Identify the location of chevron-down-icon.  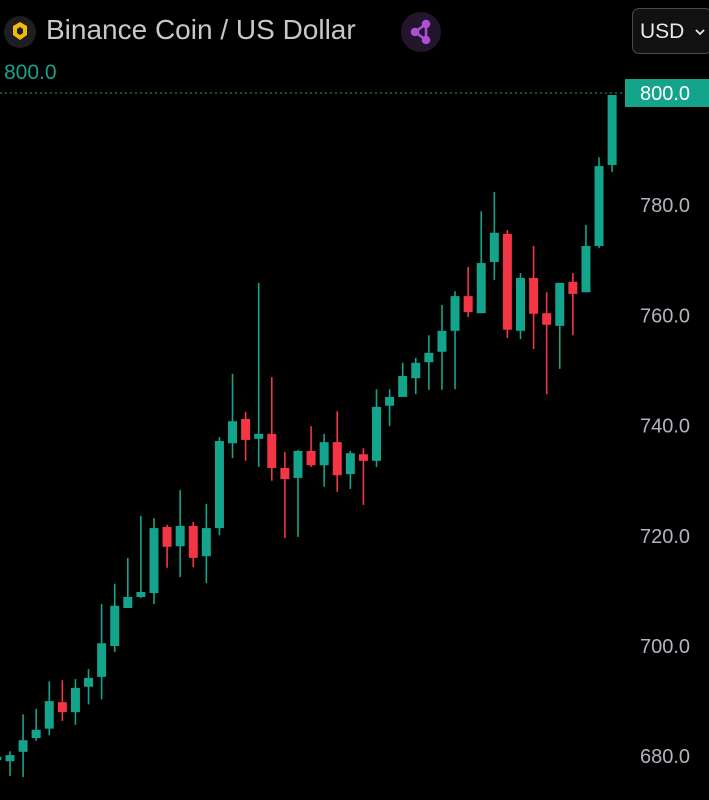
(700, 32).